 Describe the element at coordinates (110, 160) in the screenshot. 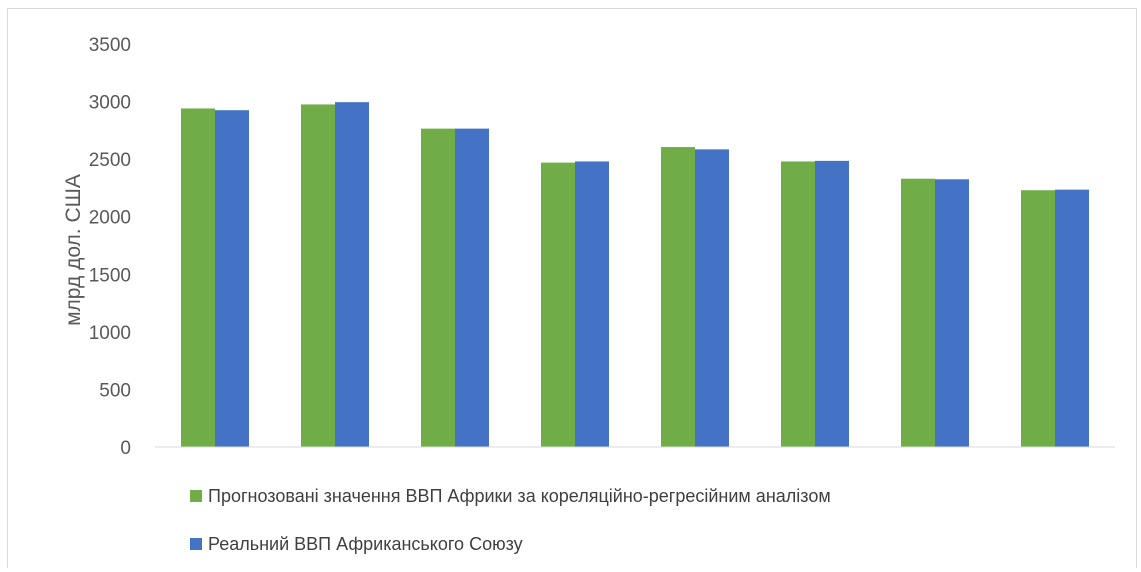

I see `y-tick-label-5: 2500` at that location.